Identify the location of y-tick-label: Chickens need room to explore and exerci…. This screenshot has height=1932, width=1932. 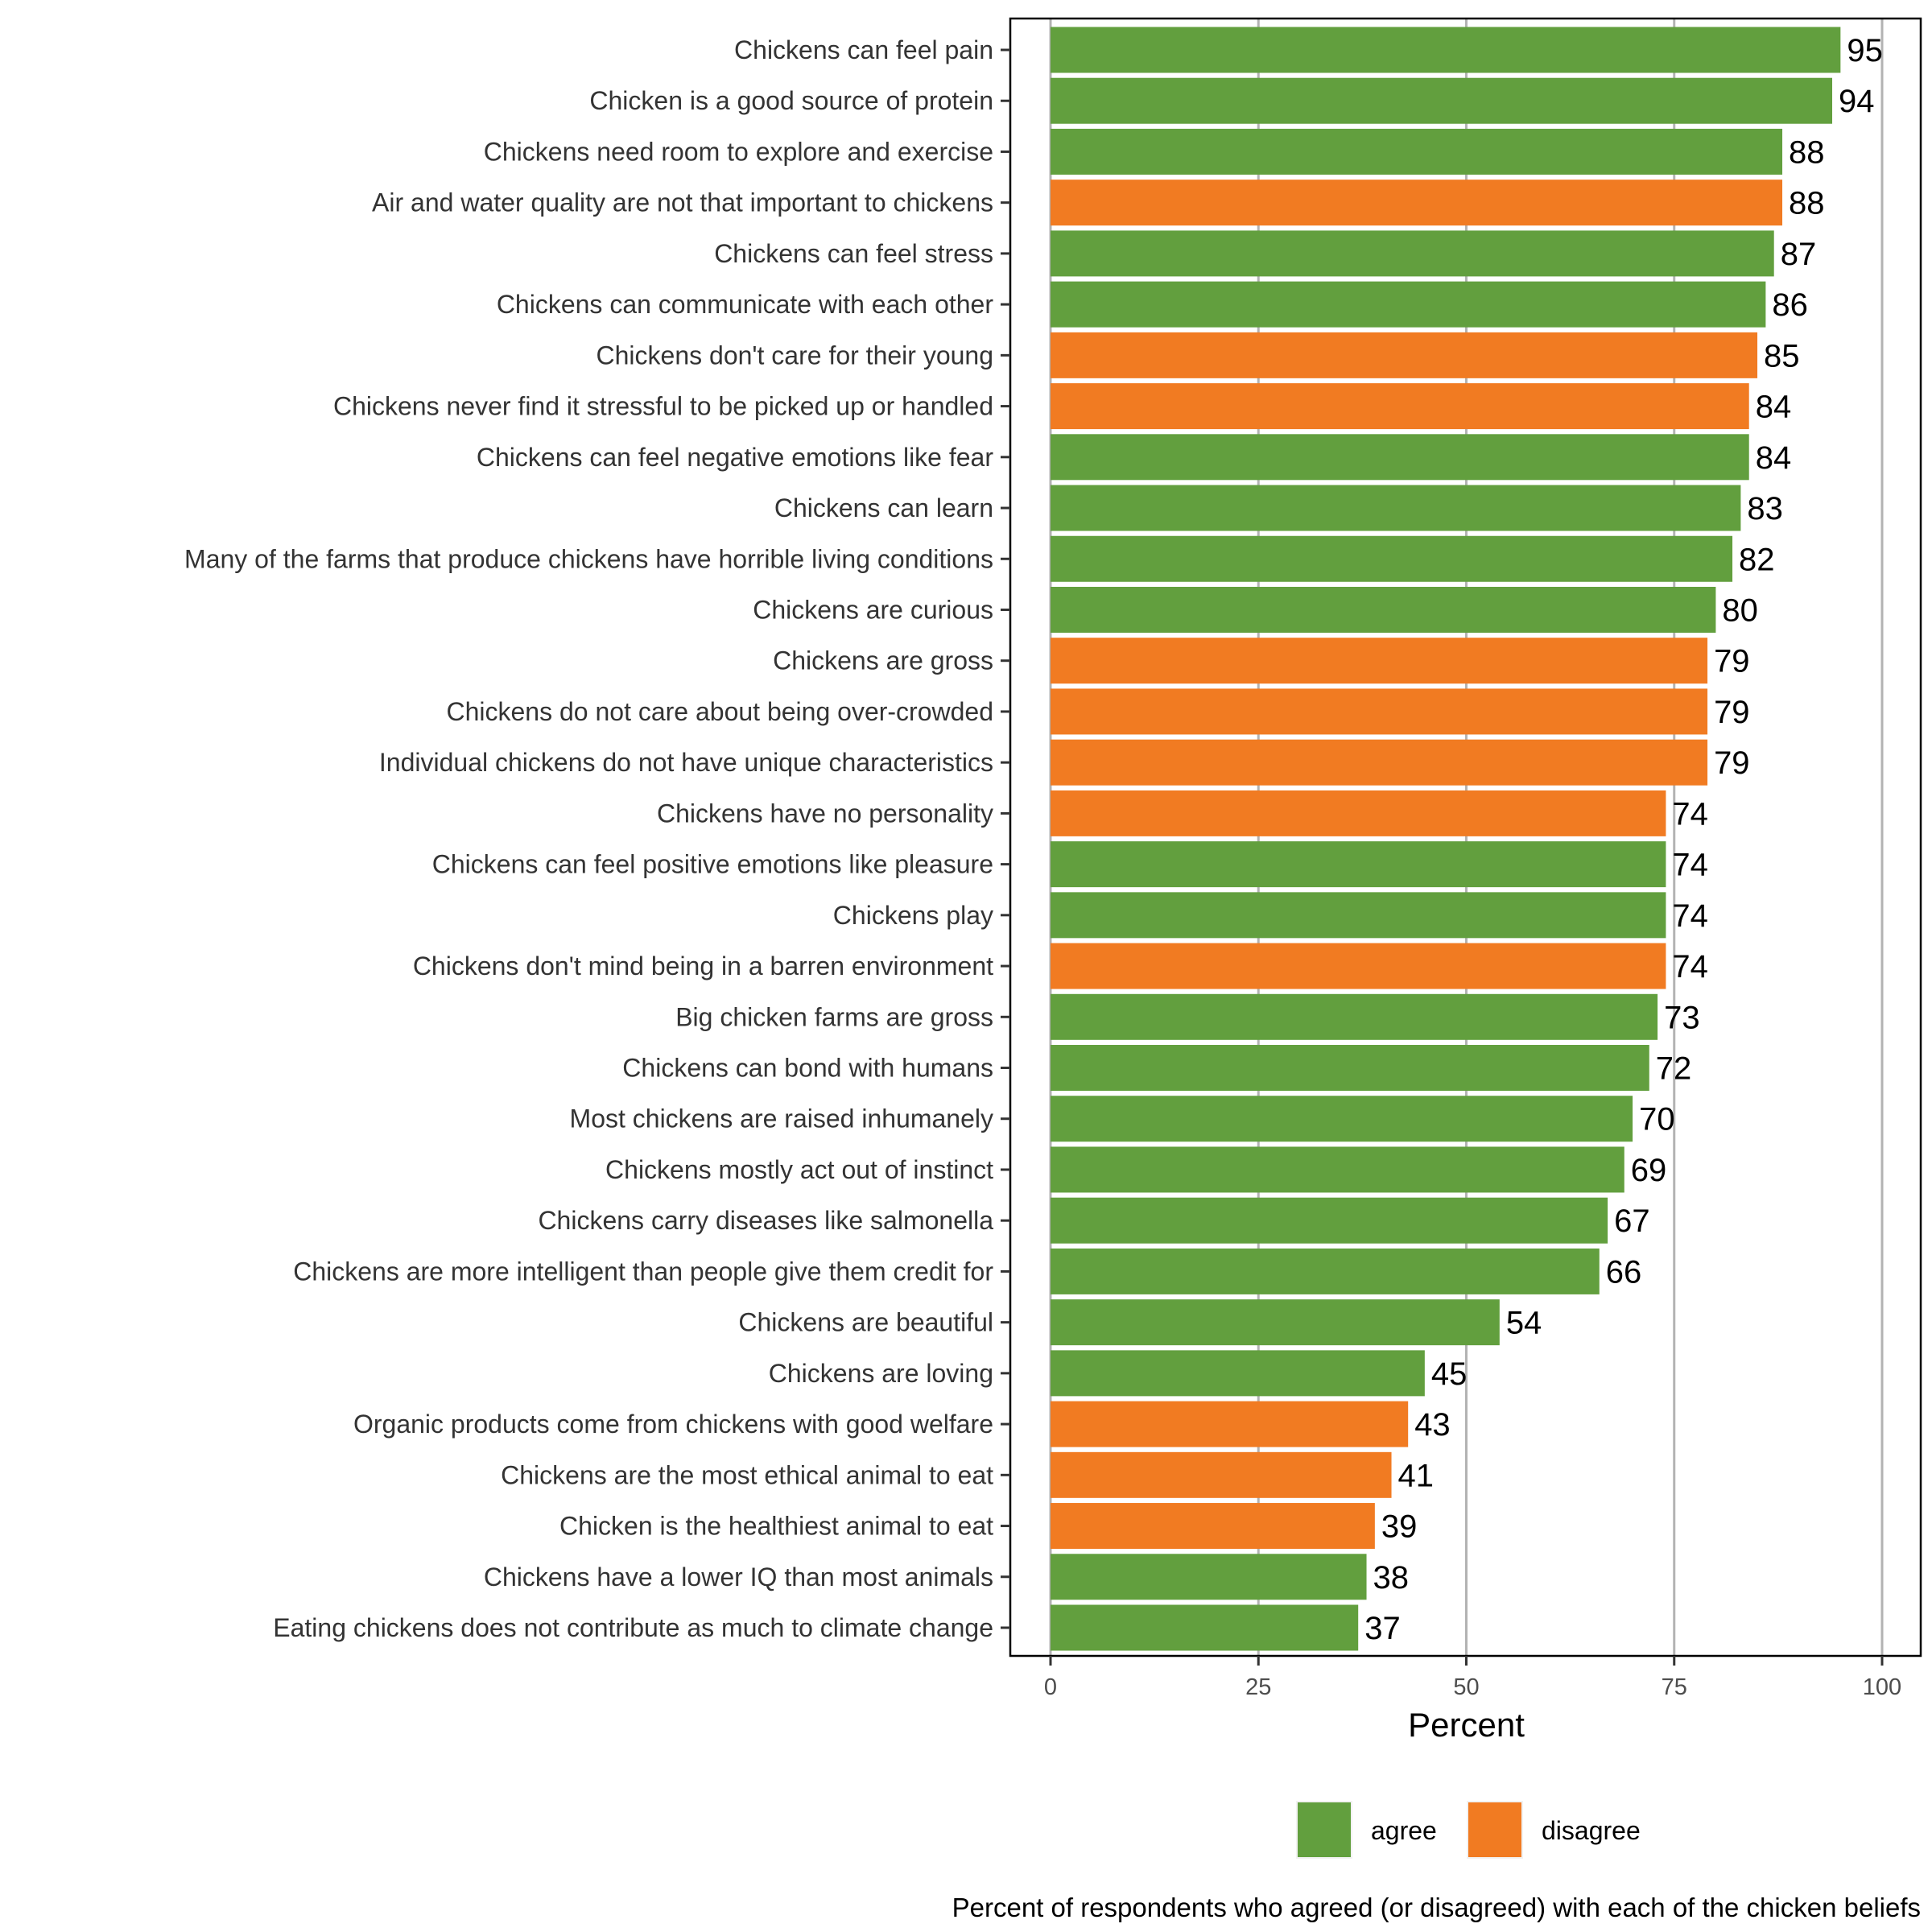
(738, 151).